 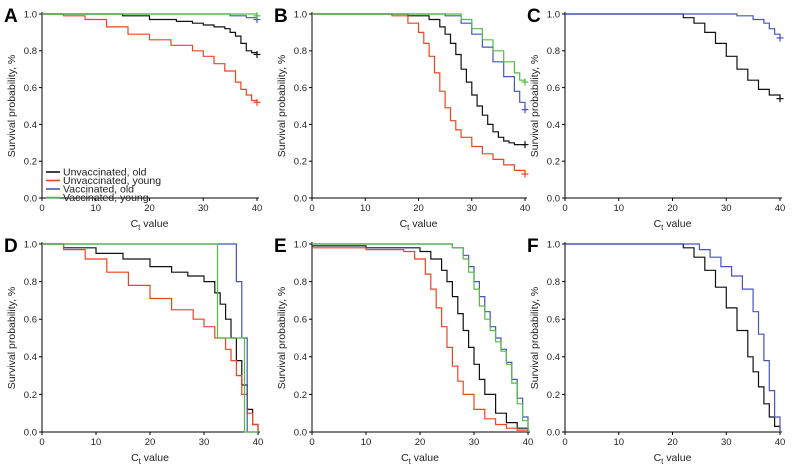 What do you see at coordinates (534, 16) in the screenshot?
I see `panel-letter: C` at bounding box center [534, 16].